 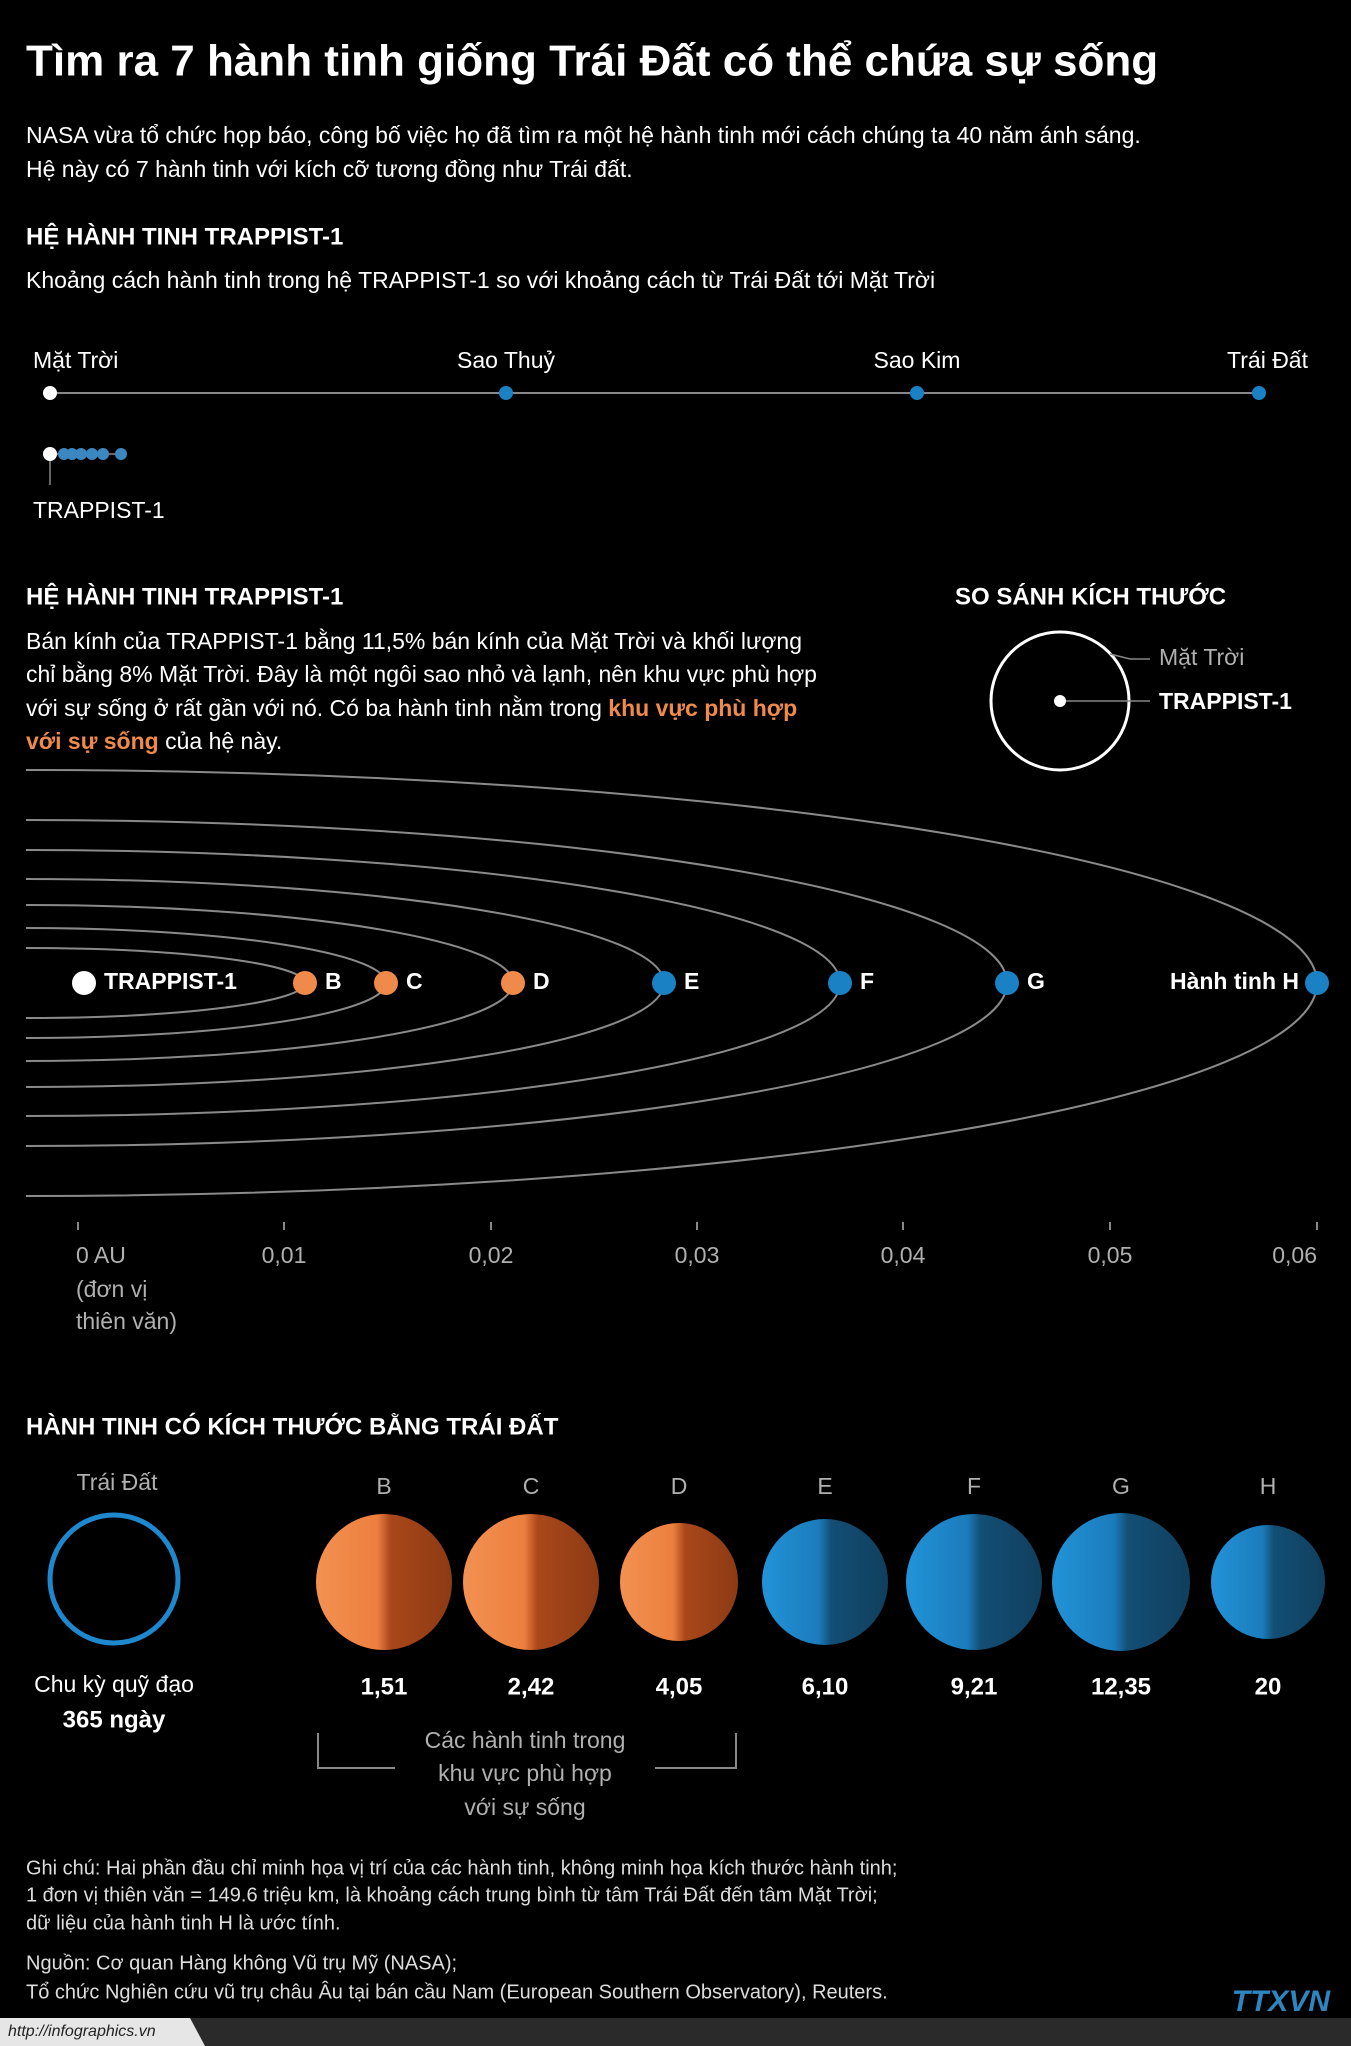 I want to click on trappist-planets, so click(x=92, y=454).